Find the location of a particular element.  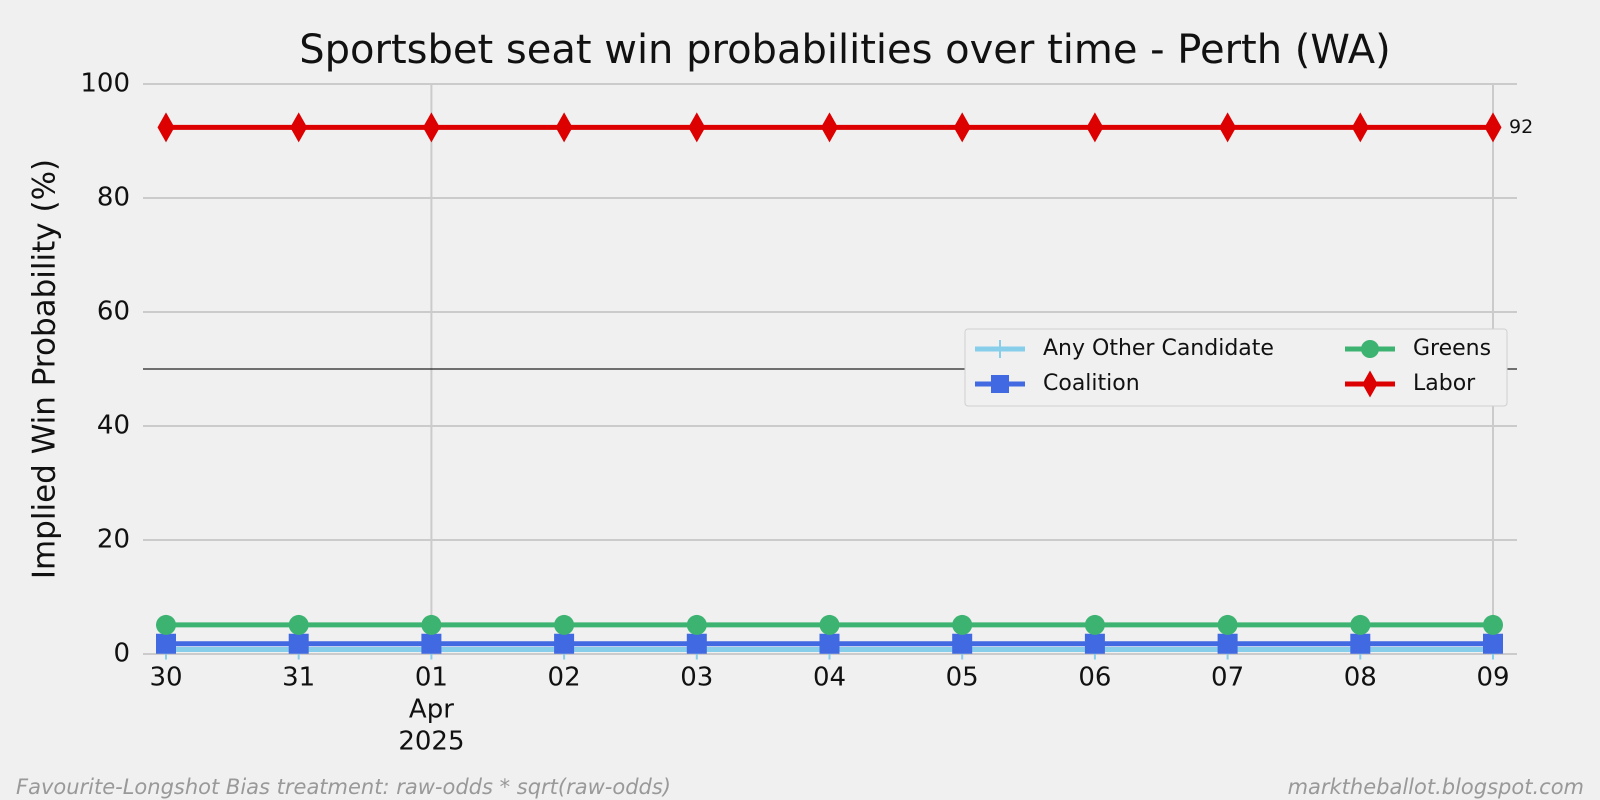

legend-label: Greens is located at coordinates (1452, 348).